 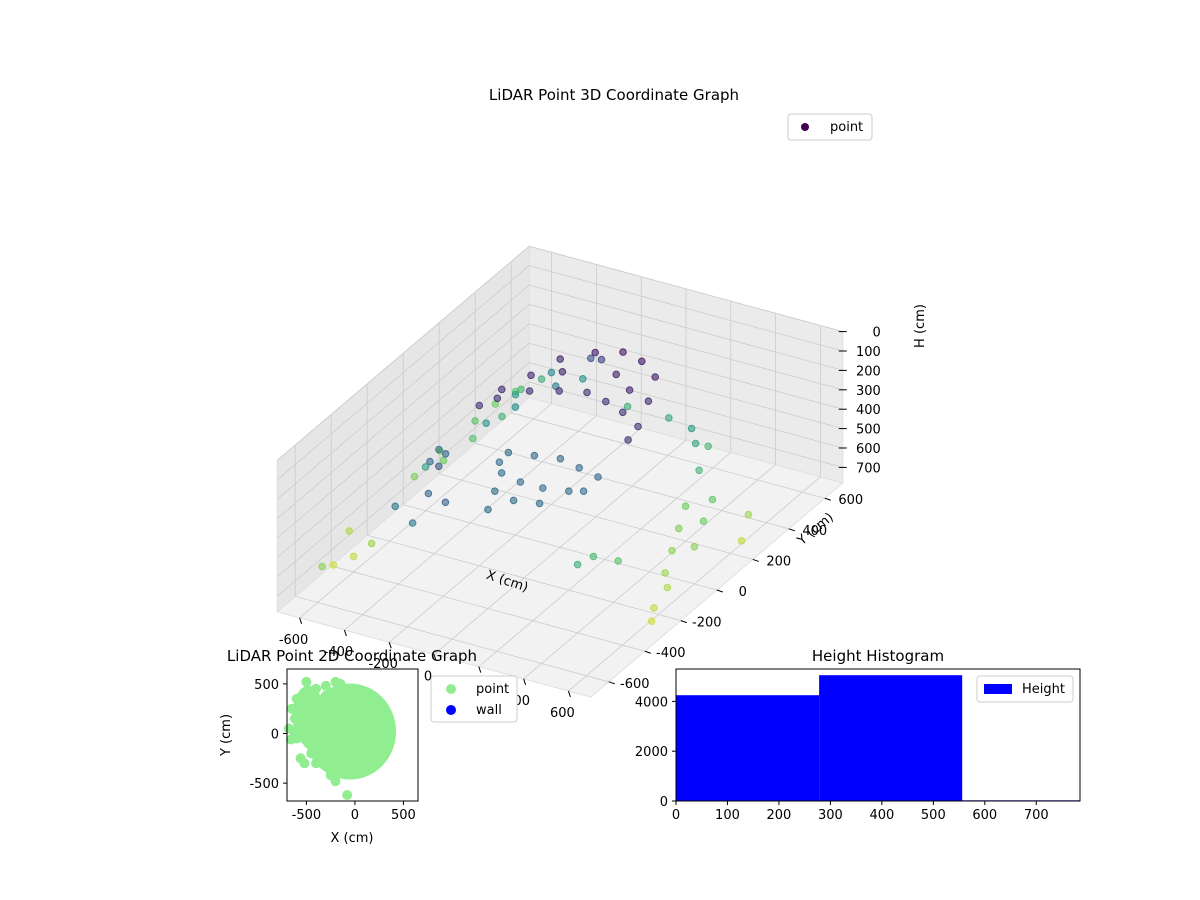 What do you see at coordinates (352, 656) in the screenshot?
I see `2d-chart-title: LiDAR Point 2D Coordinate Graph` at bounding box center [352, 656].